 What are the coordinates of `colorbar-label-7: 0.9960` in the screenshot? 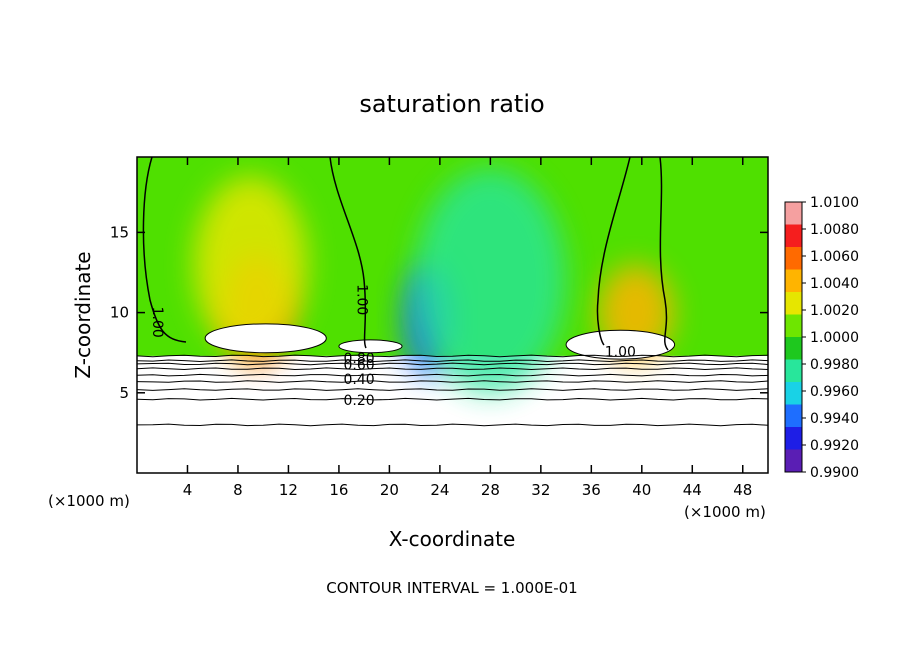 It's located at (834, 392).